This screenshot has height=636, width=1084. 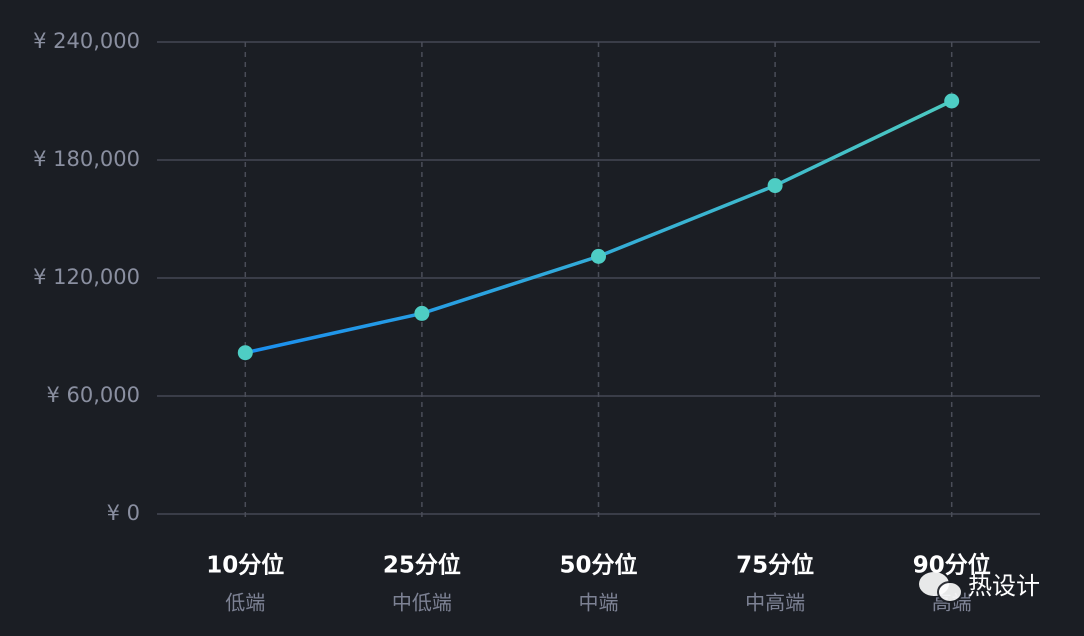 What do you see at coordinates (599, 603) in the screenshot?
I see `x-tick-sublabel: 中端` at bounding box center [599, 603].